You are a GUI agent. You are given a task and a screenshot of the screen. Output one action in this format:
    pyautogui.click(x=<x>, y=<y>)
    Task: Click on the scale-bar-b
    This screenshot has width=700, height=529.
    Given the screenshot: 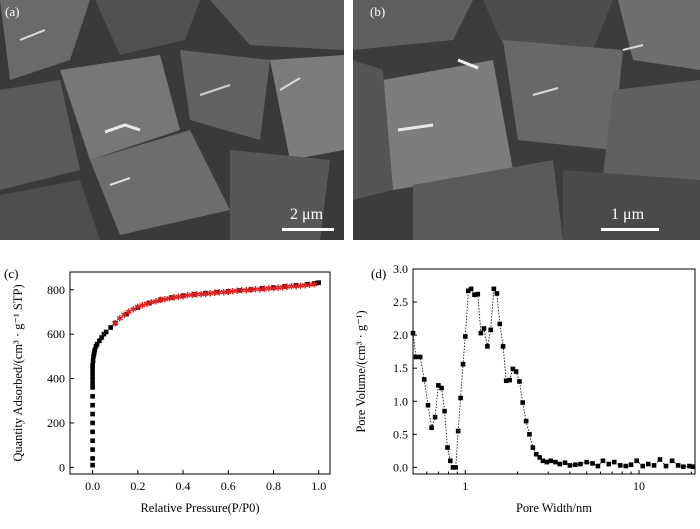 What is the action you would take?
    pyautogui.click(x=630, y=229)
    